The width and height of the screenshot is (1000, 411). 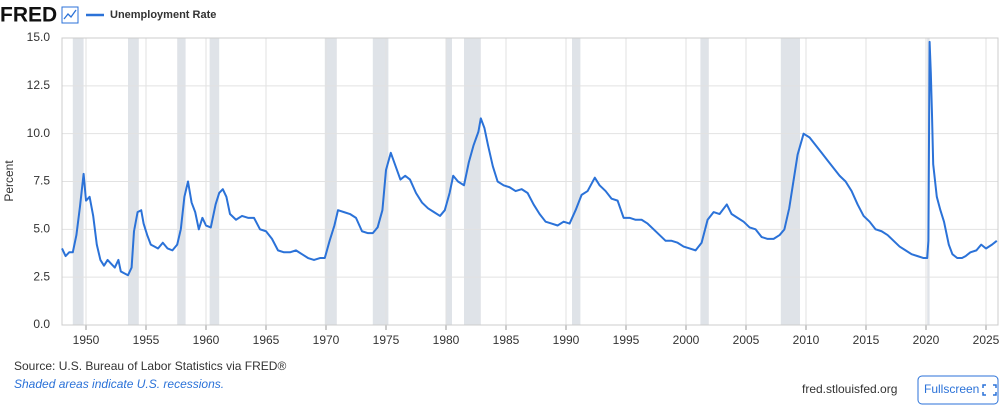 What do you see at coordinates (28, 15) in the screenshot?
I see `logo: FRED` at bounding box center [28, 15].